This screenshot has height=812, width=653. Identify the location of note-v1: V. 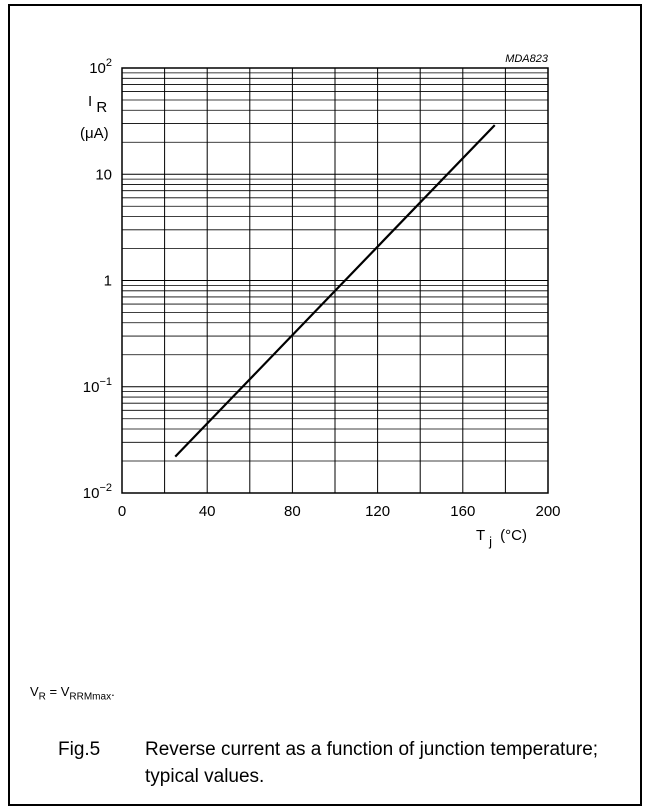
(34, 691).